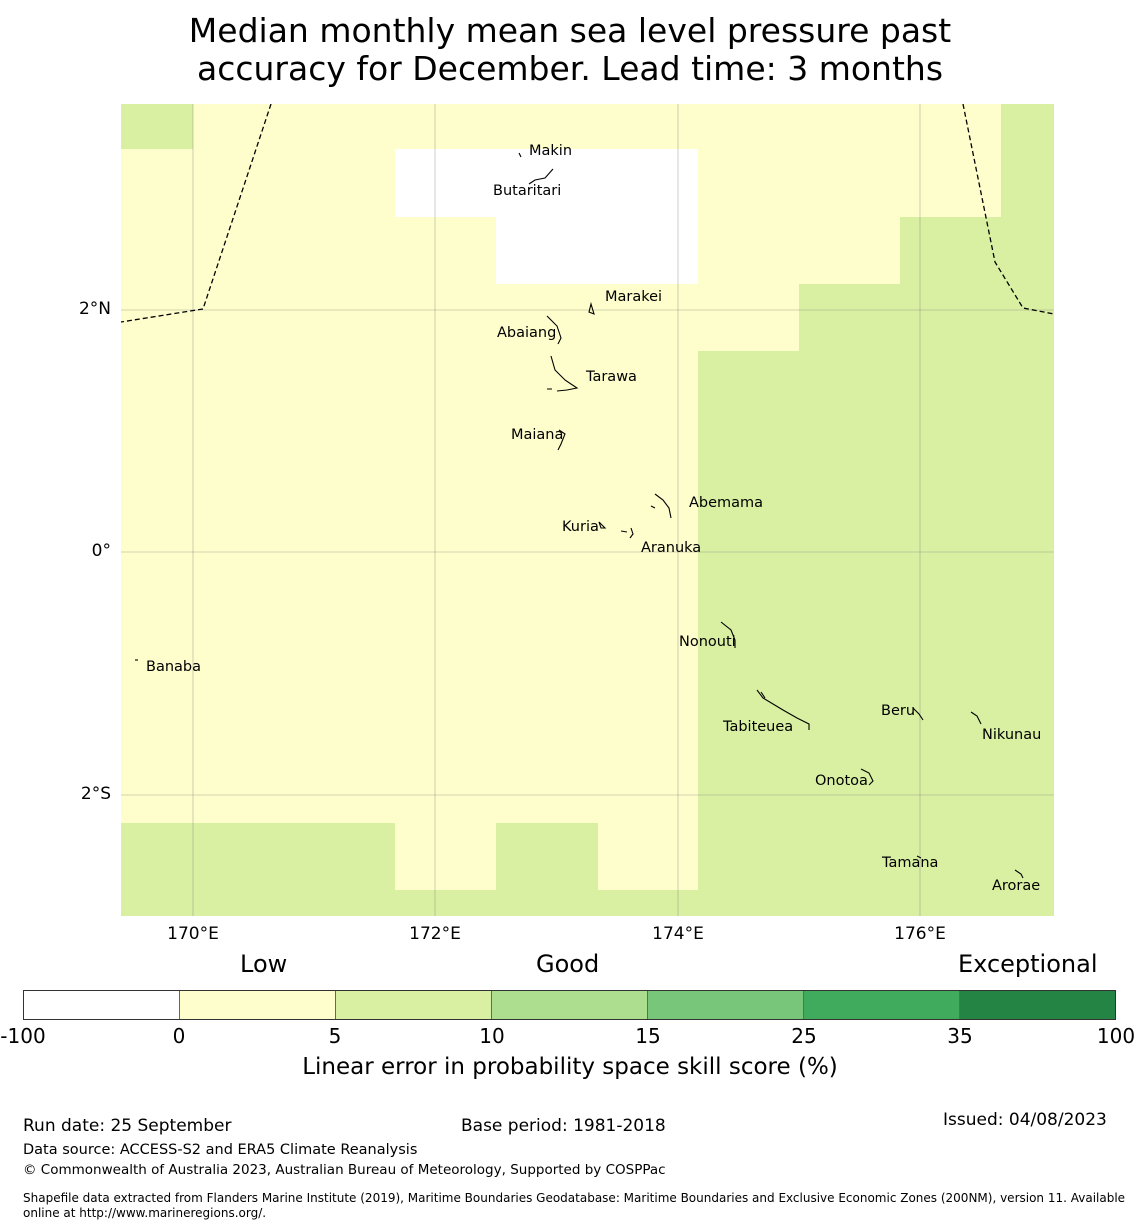 This screenshot has width=1140, height=1230. What do you see at coordinates (179, 1036) in the screenshot?
I see `colorbar-tick: 0` at bounding box center [179, 1036].